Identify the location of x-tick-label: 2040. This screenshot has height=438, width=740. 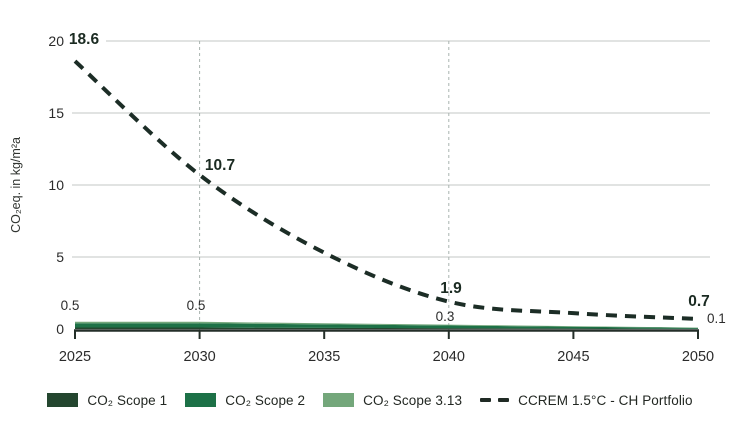
(449, 357).